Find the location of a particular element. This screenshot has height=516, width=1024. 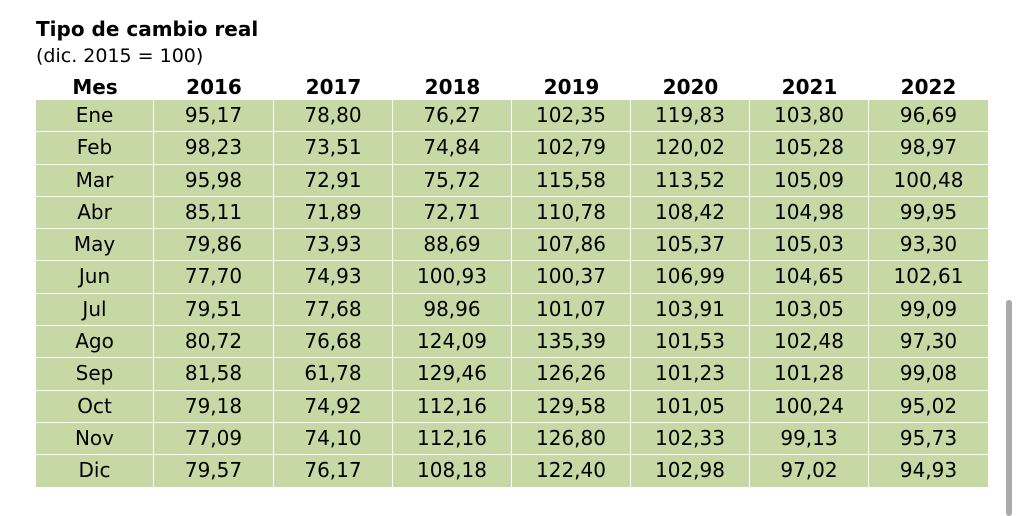

value-cell: 72,91 is located at coordinates (333, 180).